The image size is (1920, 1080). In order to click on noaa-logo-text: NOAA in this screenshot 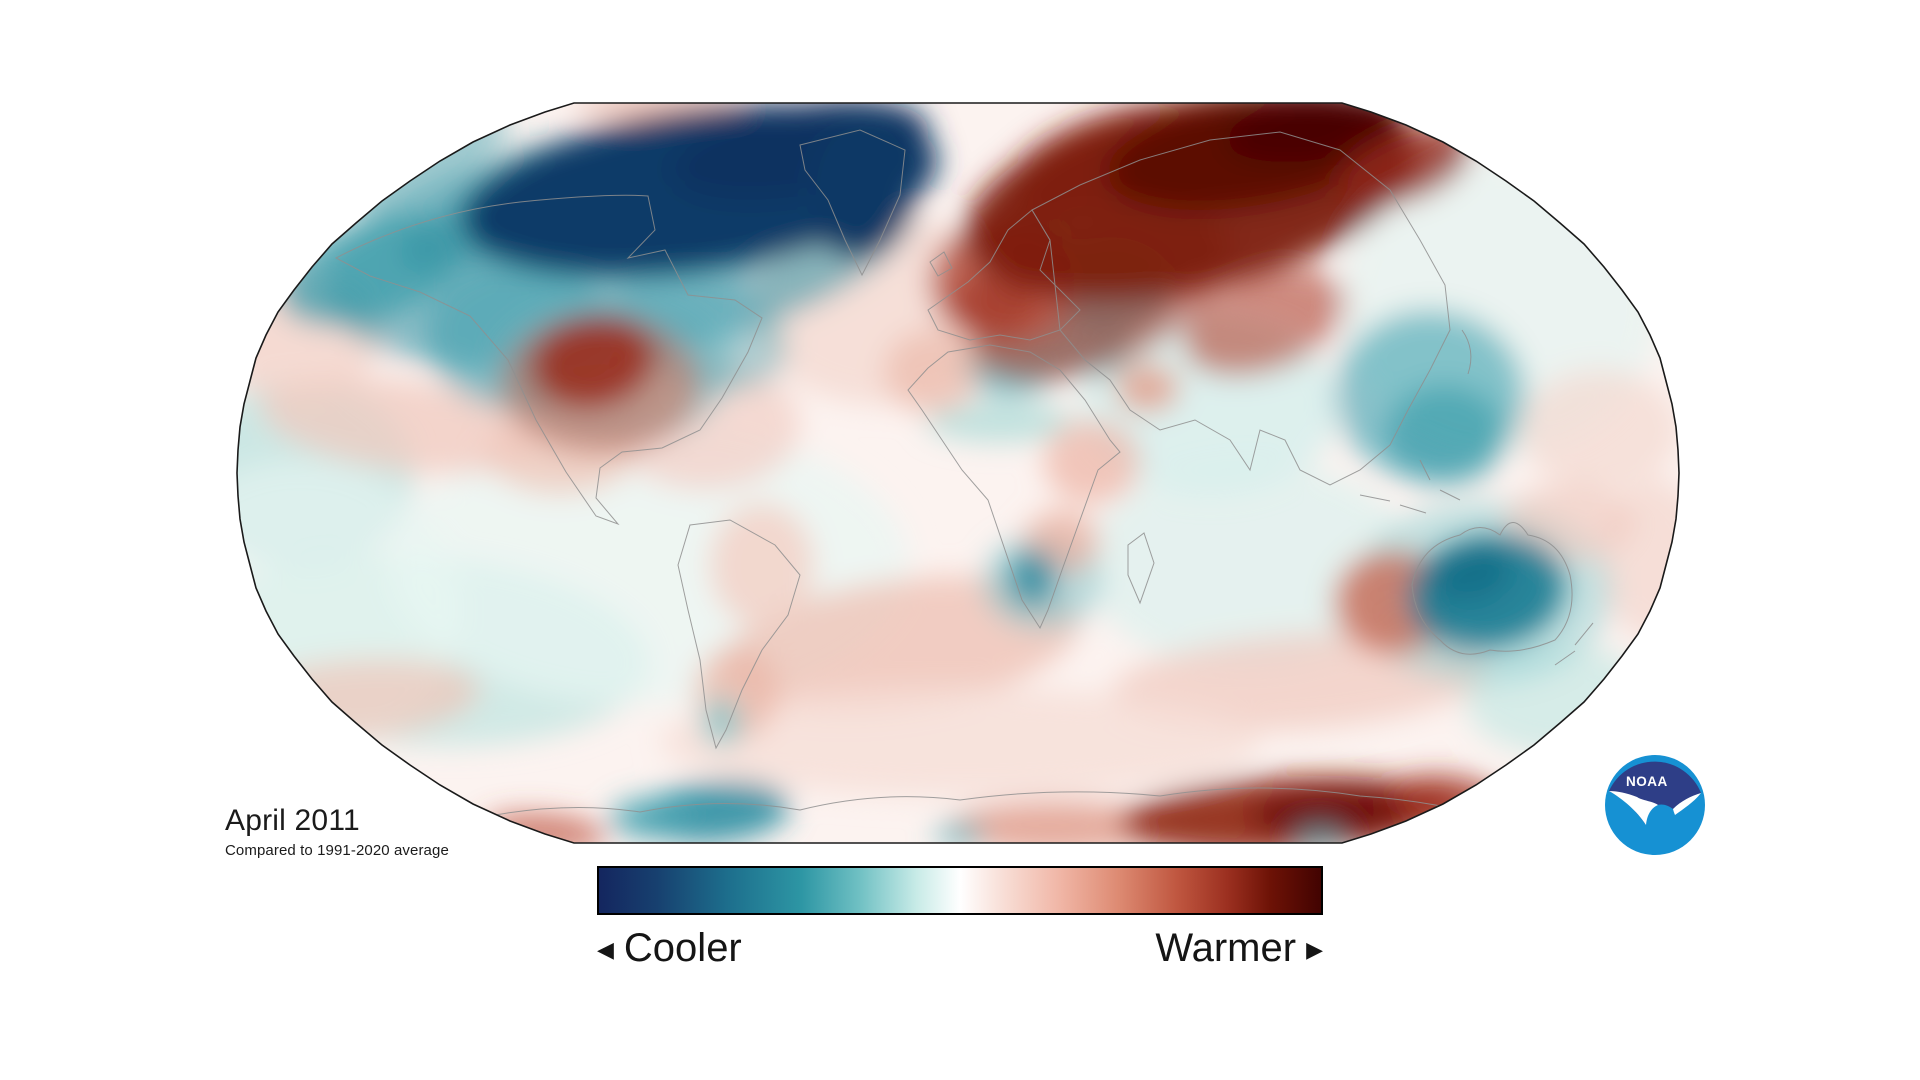, I will do `click(1647, 781)`.